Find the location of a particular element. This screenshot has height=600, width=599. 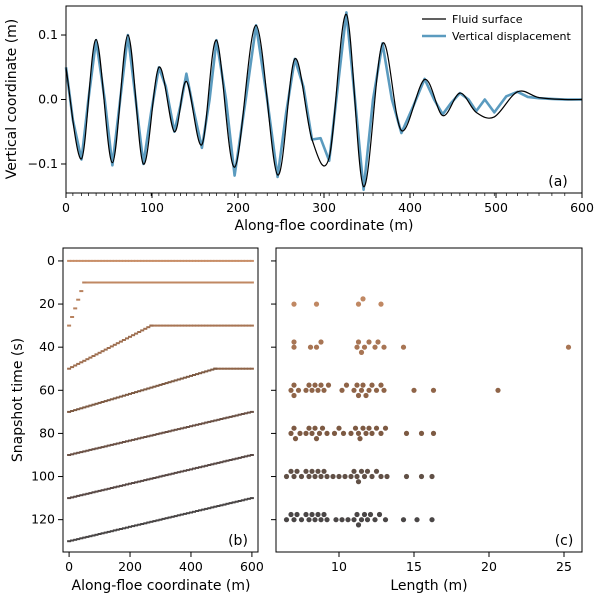

panel-b-x-tick-label: 400 is located at coordinates (191, 566).